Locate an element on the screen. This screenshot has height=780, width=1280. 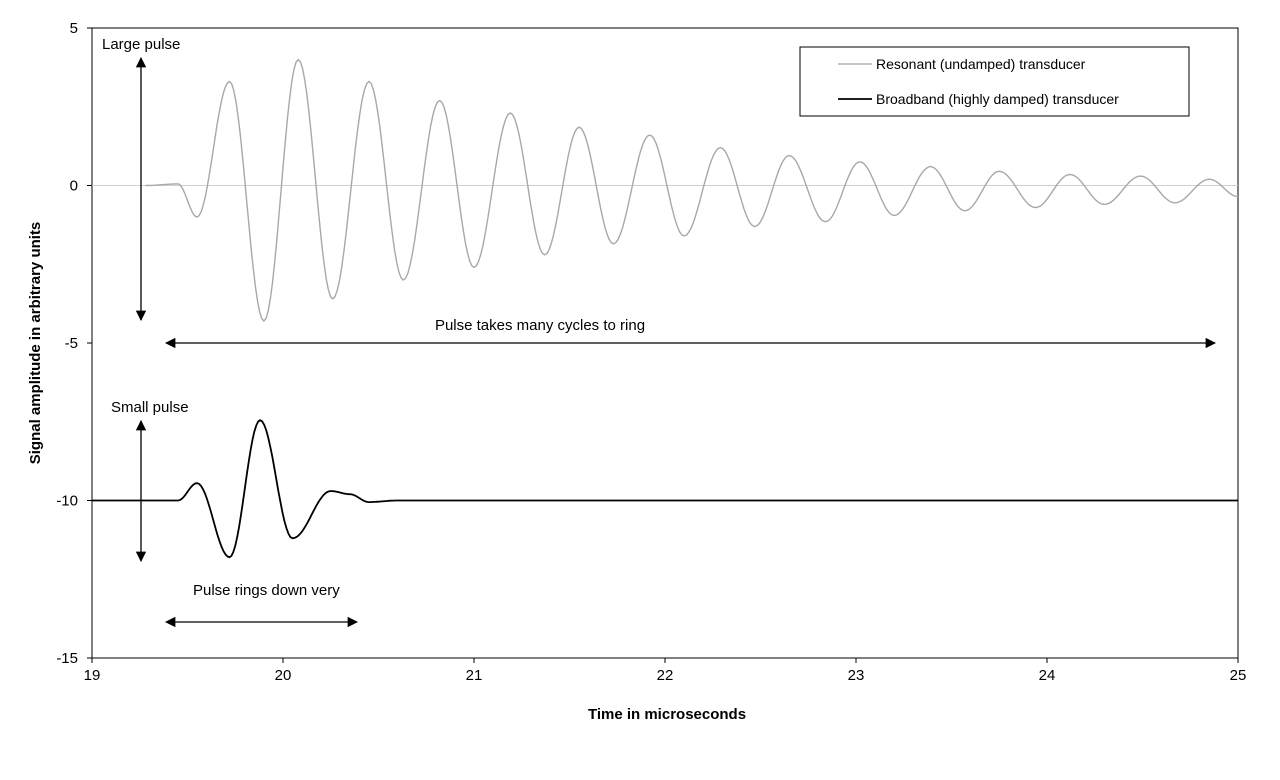
y-tick-label: 0 is located at coordinates (74, 186).